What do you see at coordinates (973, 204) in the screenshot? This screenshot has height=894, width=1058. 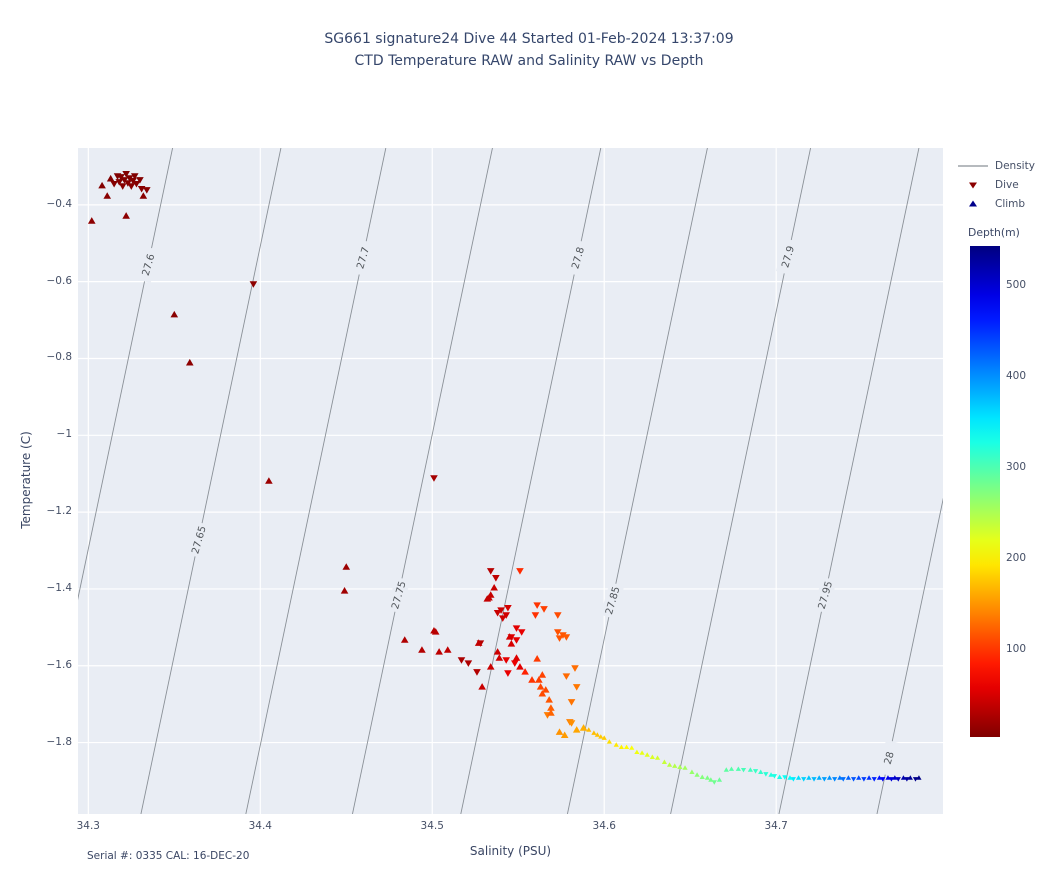 I see `climb-marker-icon` at bounding box center [973, 204].